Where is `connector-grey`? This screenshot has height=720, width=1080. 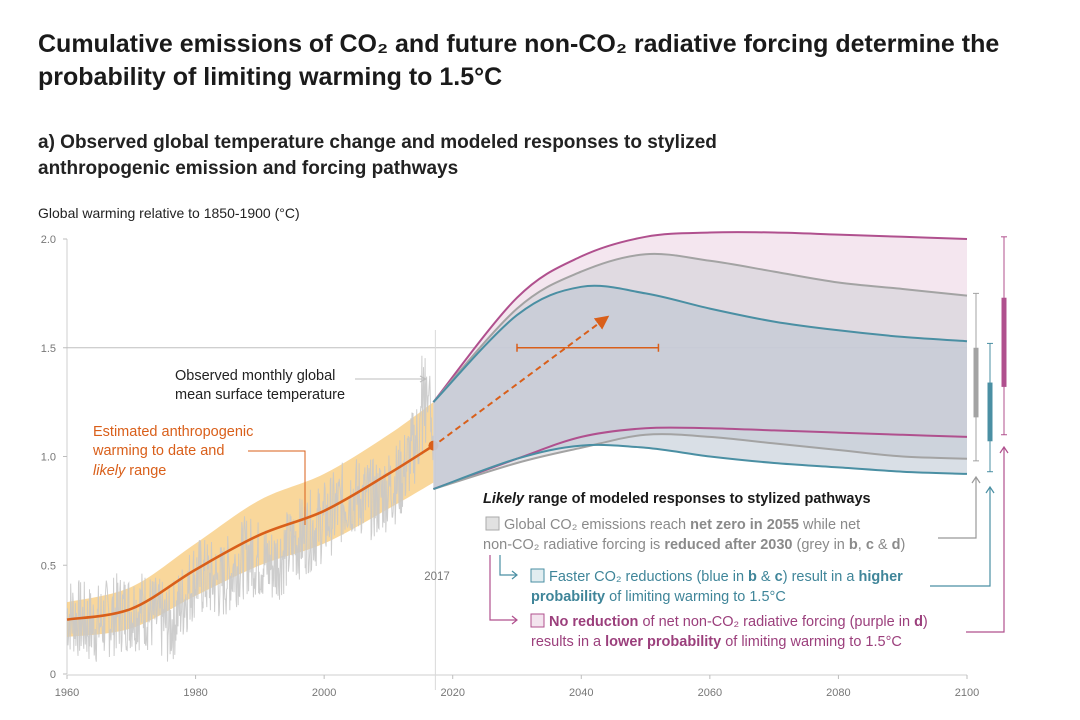 connector-grey is located at coordinates (507, 565).